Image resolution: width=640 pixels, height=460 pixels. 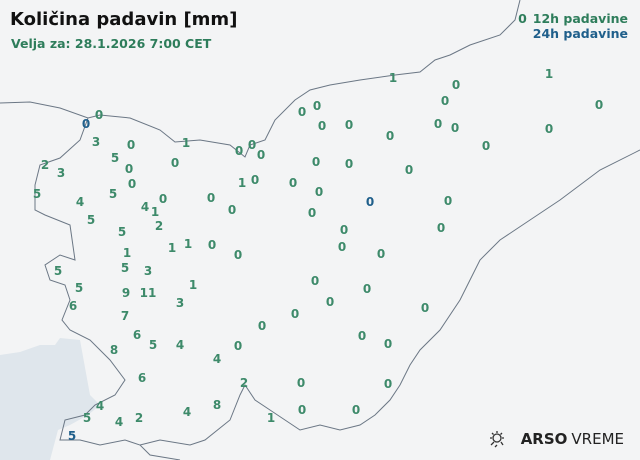 I want to click on arso-logo: ARSO VREME, so click(x=555, y=439).